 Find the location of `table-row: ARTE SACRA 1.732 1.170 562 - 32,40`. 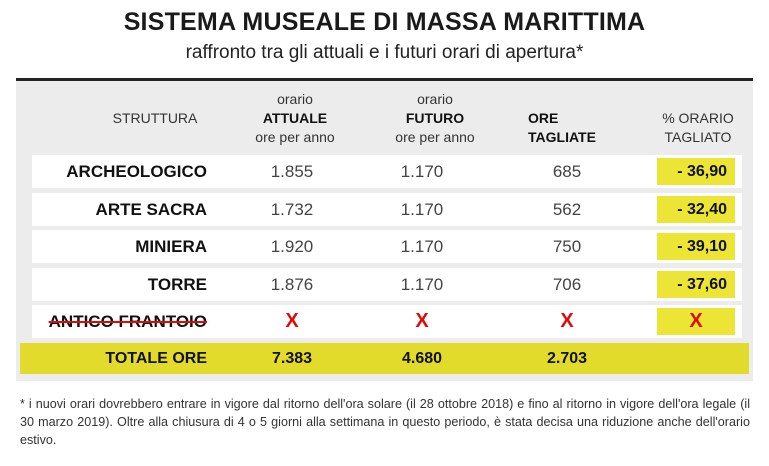

table-row: ARTE SACRA 1.732 1.170 562 - 32,40 is located at coordinates (387, 209).